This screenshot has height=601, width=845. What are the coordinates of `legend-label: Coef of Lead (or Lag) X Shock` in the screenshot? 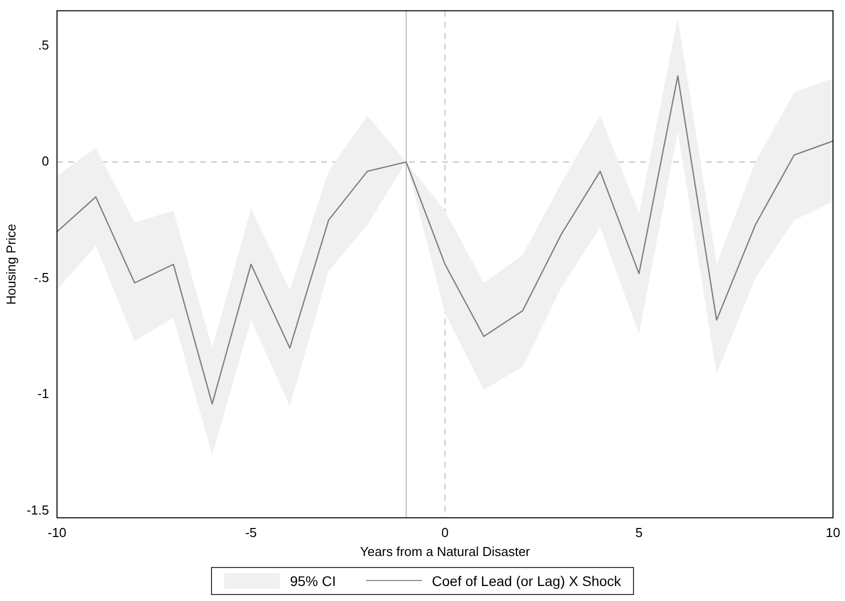 It's located at (527, 580).